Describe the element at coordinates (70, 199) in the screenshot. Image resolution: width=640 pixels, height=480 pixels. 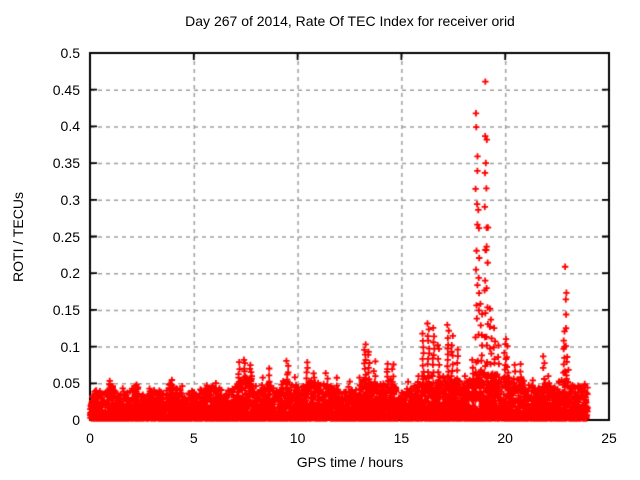
I see `y-tick-label: 0.3` at that location.